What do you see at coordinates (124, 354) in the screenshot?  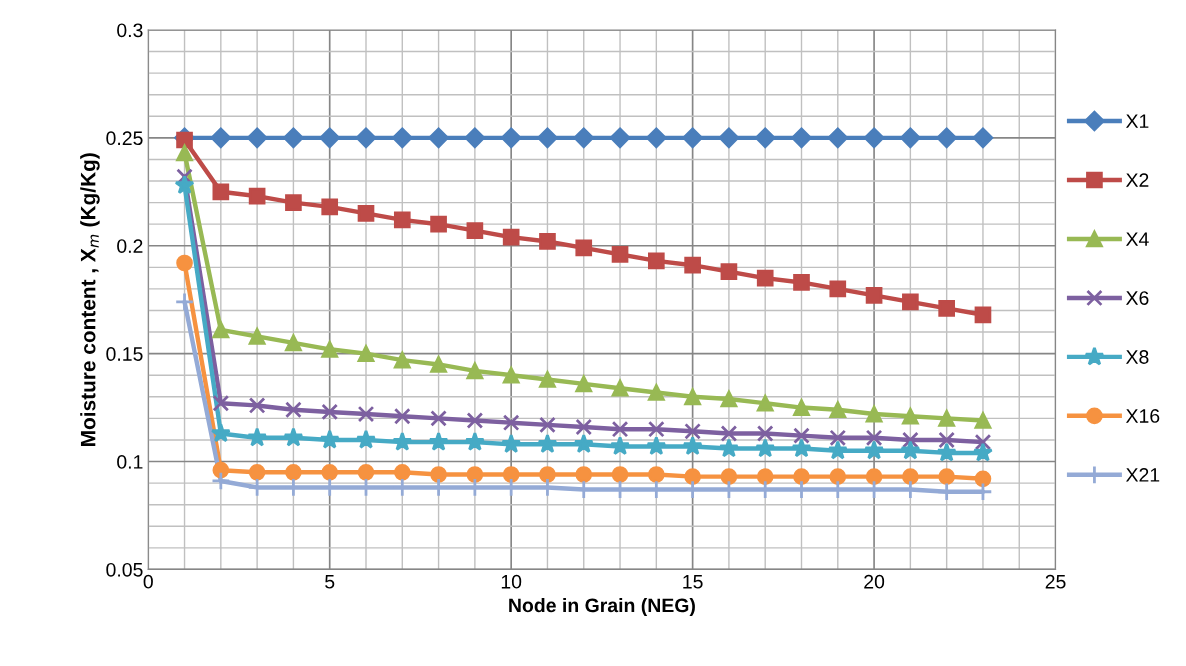 I see `y-tick-label: 0.15` at bounding box center [124, 354].